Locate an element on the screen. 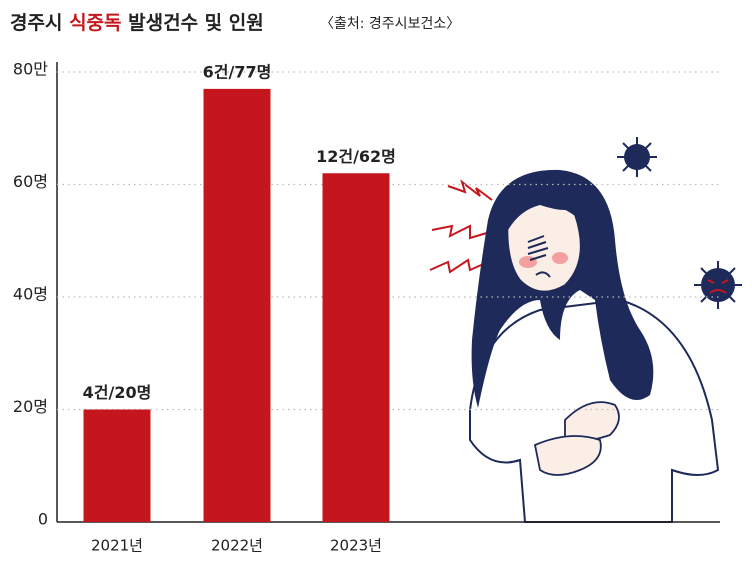 This screenshot has width=752, height=568. y-tick-label: 60명 is located at coordinates (30, 181).